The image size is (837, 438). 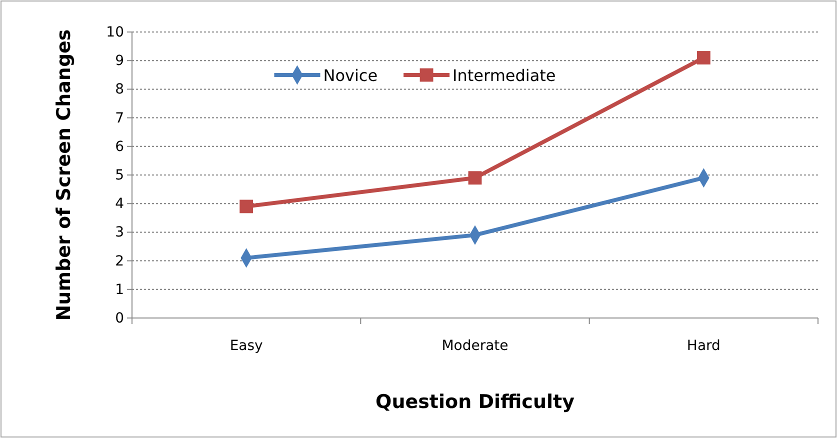 I want to click on y-tick-label: 5, so click(x=119, y=175).